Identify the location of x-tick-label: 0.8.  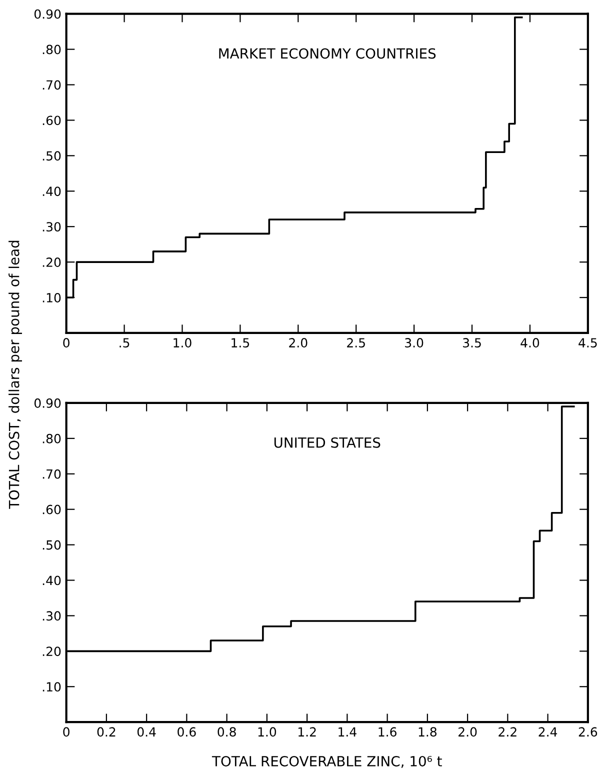
(227, 732).